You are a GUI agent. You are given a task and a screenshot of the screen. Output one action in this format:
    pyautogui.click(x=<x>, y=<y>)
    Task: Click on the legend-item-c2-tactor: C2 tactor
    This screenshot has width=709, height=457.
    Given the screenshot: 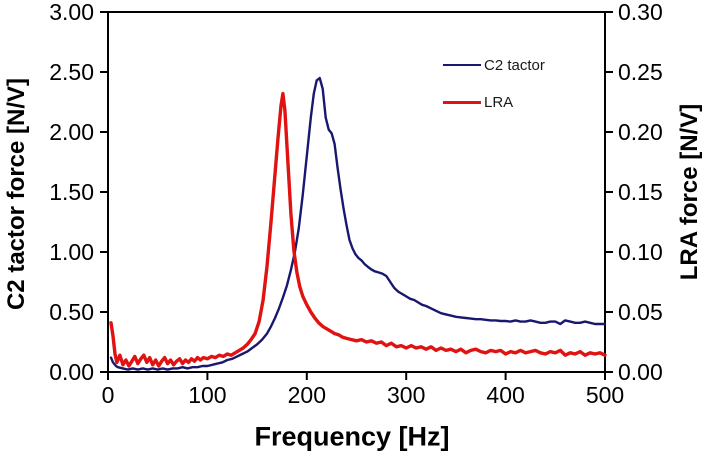 What is the action you would take?
    pyautogui.click(x=494, y=65)
    